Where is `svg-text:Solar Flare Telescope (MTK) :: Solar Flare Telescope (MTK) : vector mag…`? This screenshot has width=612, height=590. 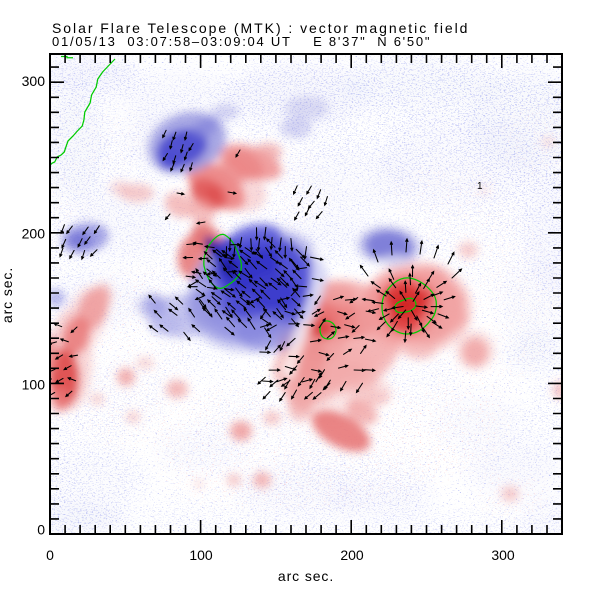 svg-text:Solar Flare Telescope (MTK) :: Solar Flare Telescope (MTK) : vector mag… is located at coordinates (260, 28).